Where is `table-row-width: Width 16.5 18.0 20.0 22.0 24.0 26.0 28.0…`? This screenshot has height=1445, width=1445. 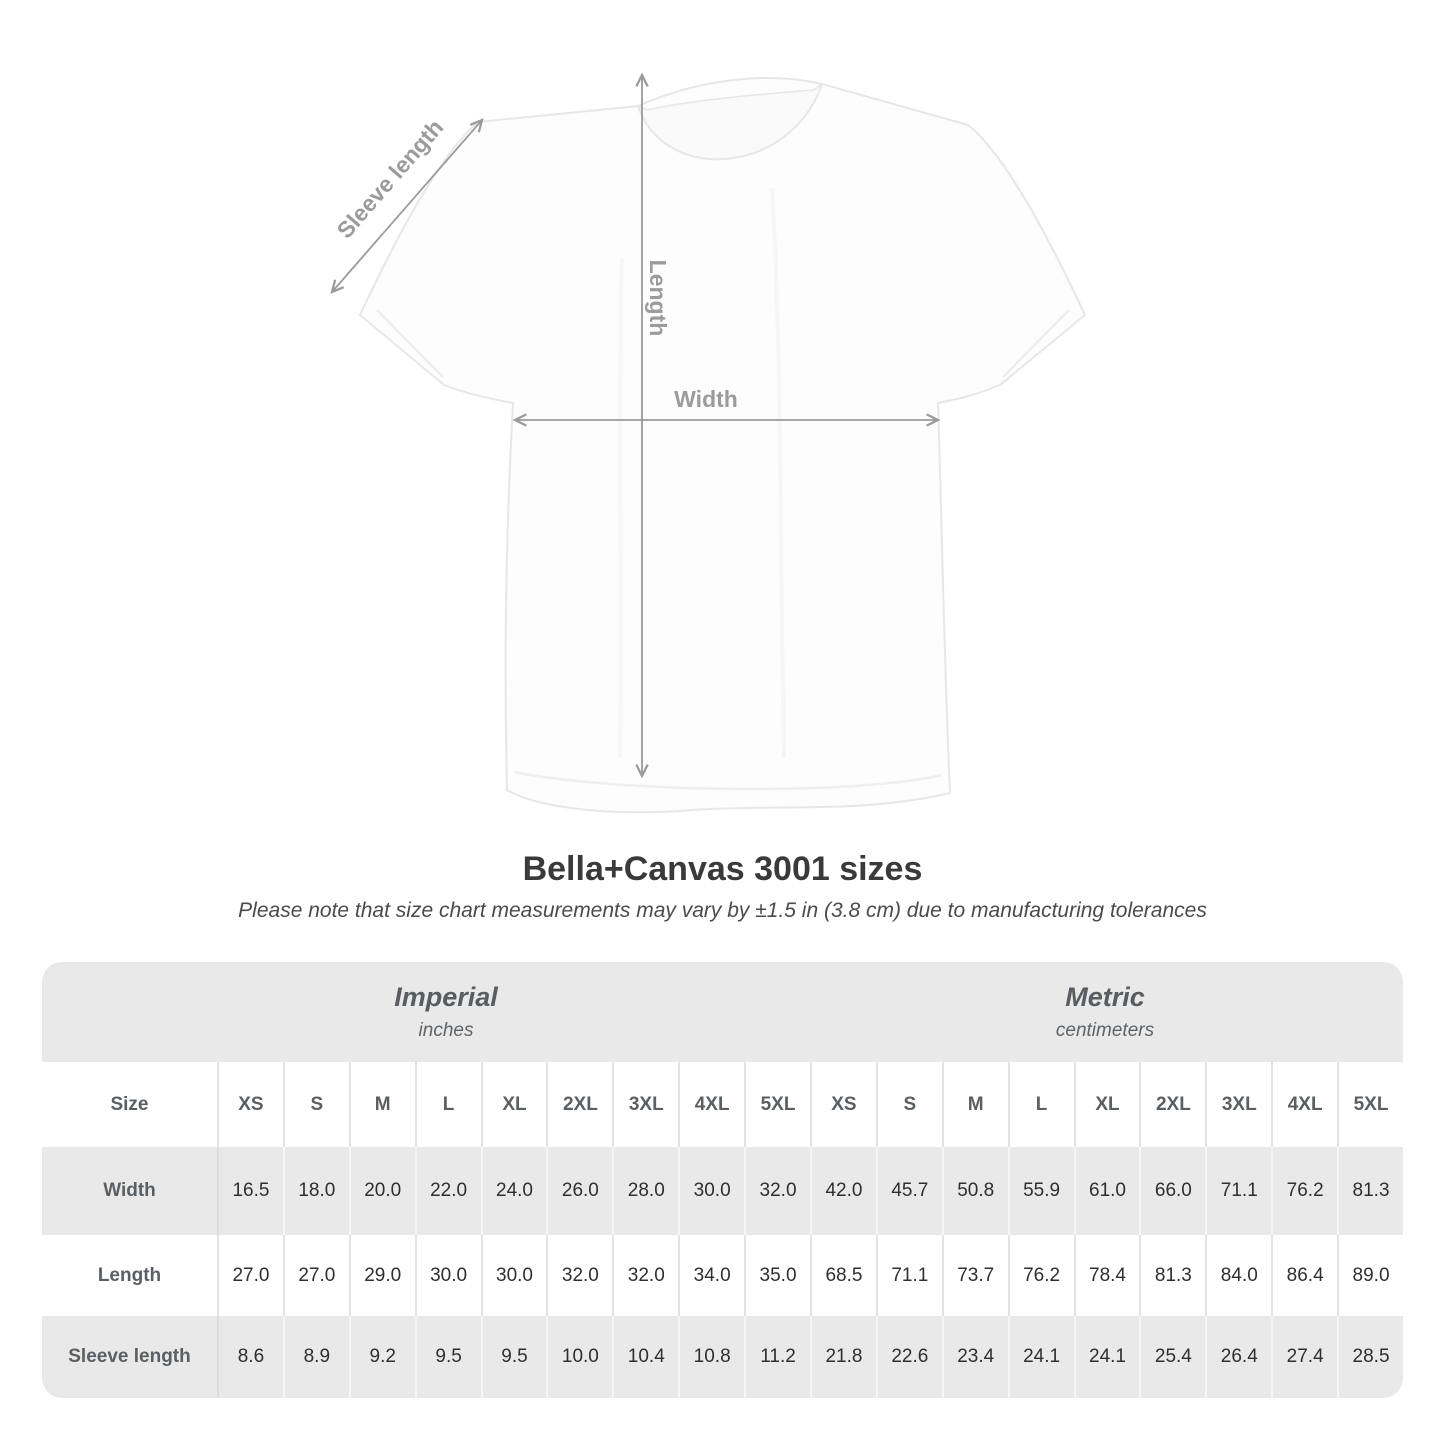 table-row-width: Width 16.5 18.0 20.0 22.0 24.0 26.0 28.0… is located at coordinates (722, 1191).